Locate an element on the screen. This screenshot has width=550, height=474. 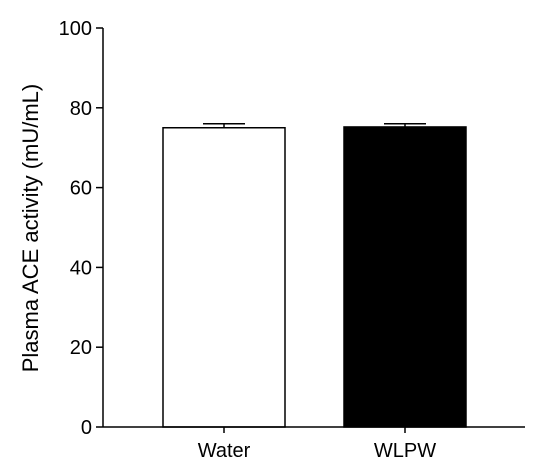
y-tick-label: 20 is located at coordinates (81, 348).